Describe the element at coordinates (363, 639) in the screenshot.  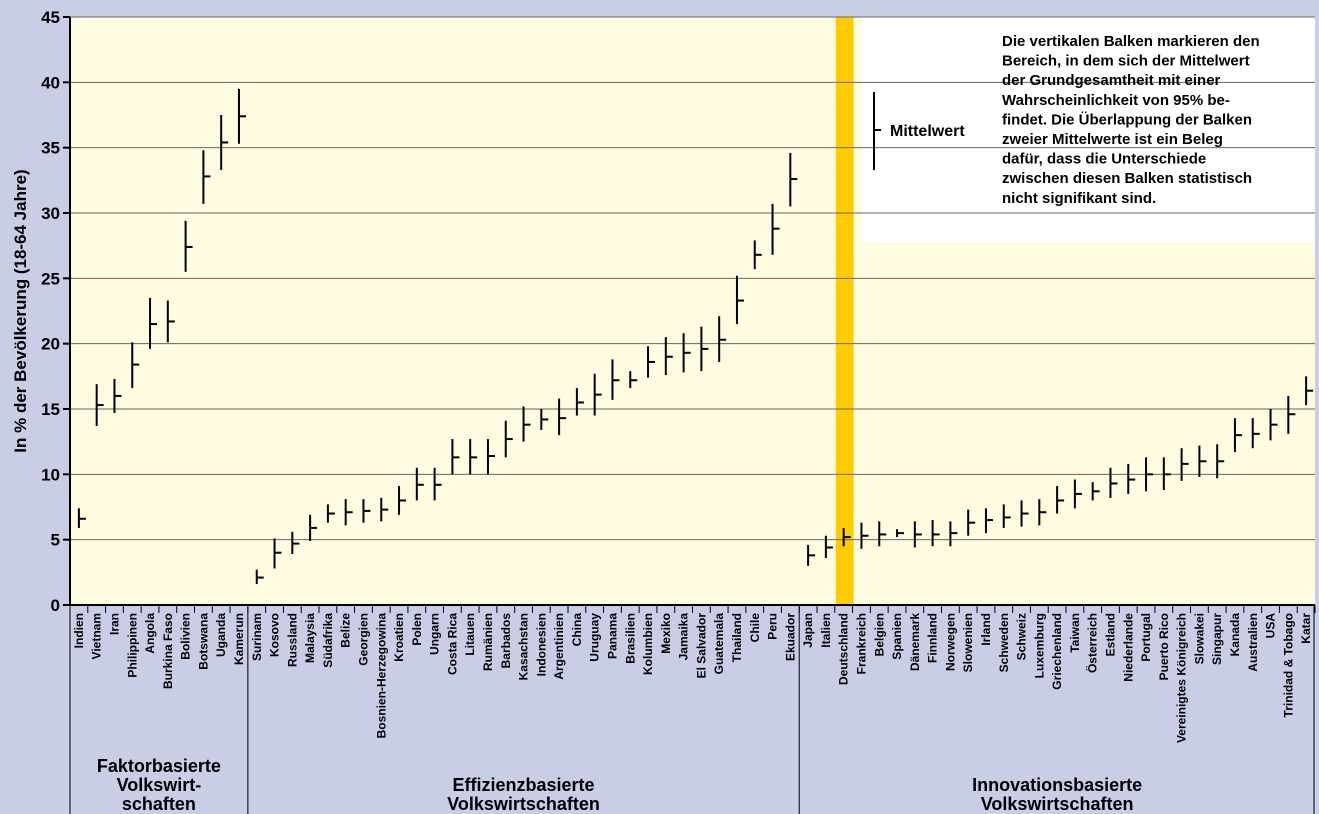
I see `x-tick-label: Georgien` at that location.